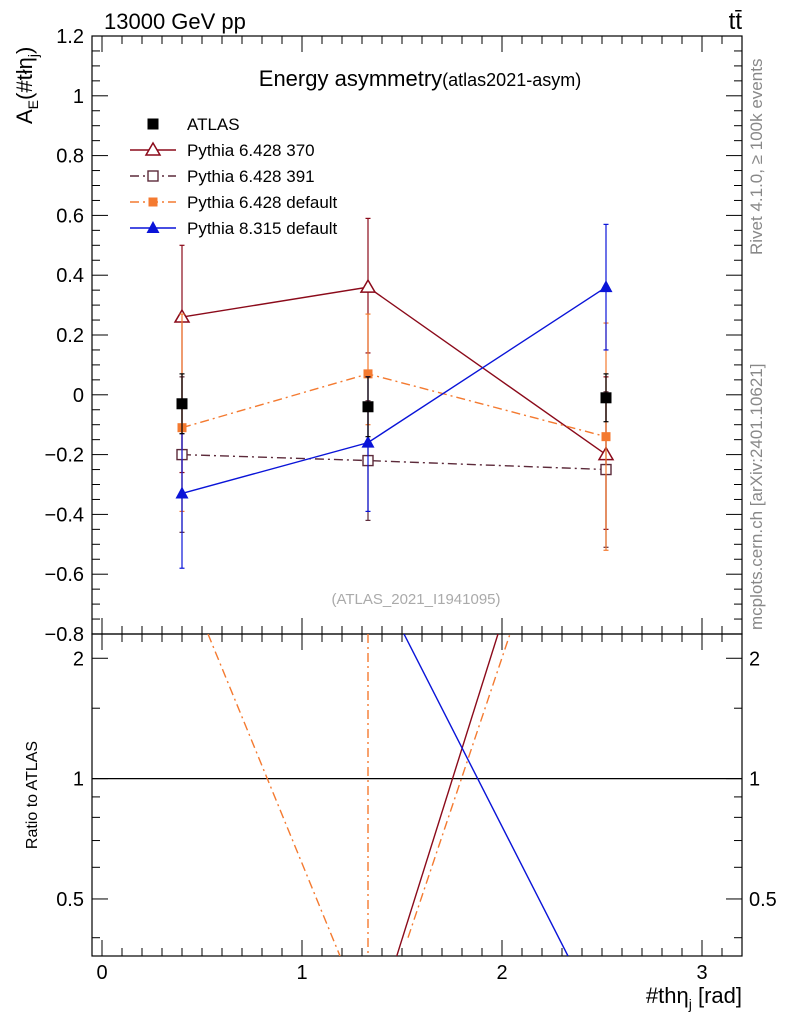 This screenshot has height=1024, width=786. I want to click on legend-entry: Pythia 6.428 default, so click(234, 202).